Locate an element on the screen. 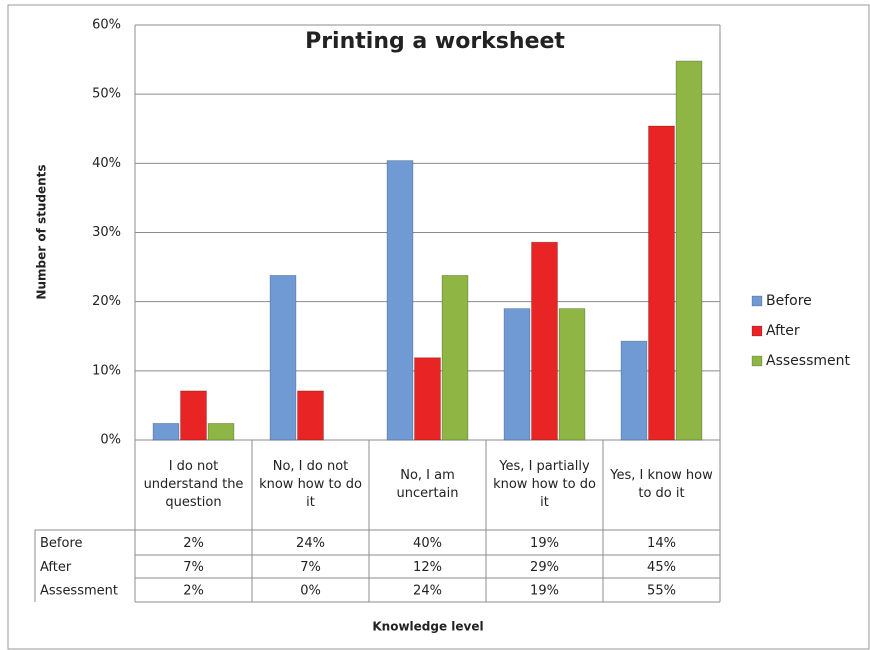 Image resolution: width=870 pixels, height=650 pixels. legend-label: Assessment is located at coordinates (808, 361).